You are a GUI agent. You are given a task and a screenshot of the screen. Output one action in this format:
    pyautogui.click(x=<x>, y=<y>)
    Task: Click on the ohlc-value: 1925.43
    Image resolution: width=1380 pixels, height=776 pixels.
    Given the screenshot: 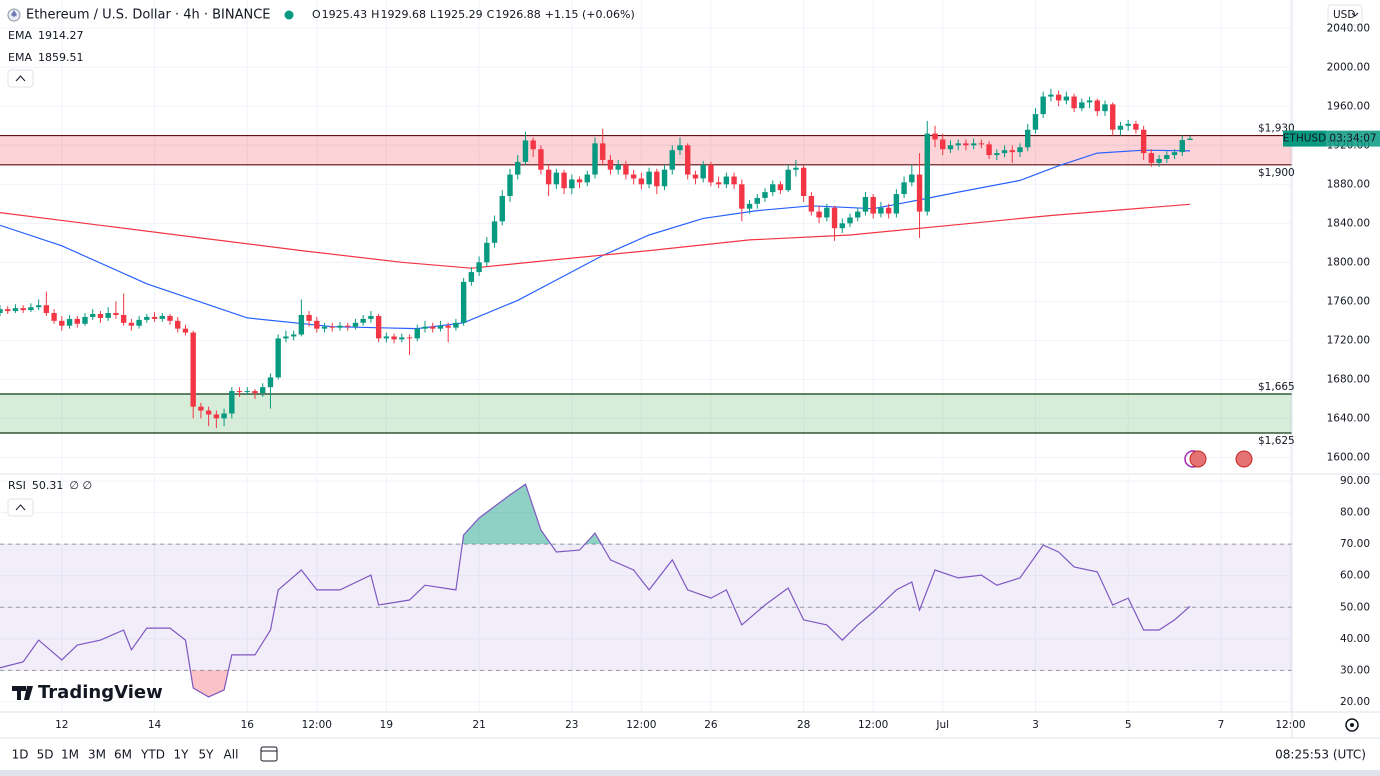 What is the action you would take?
    pyautogui.click(x=345, y=14)
    